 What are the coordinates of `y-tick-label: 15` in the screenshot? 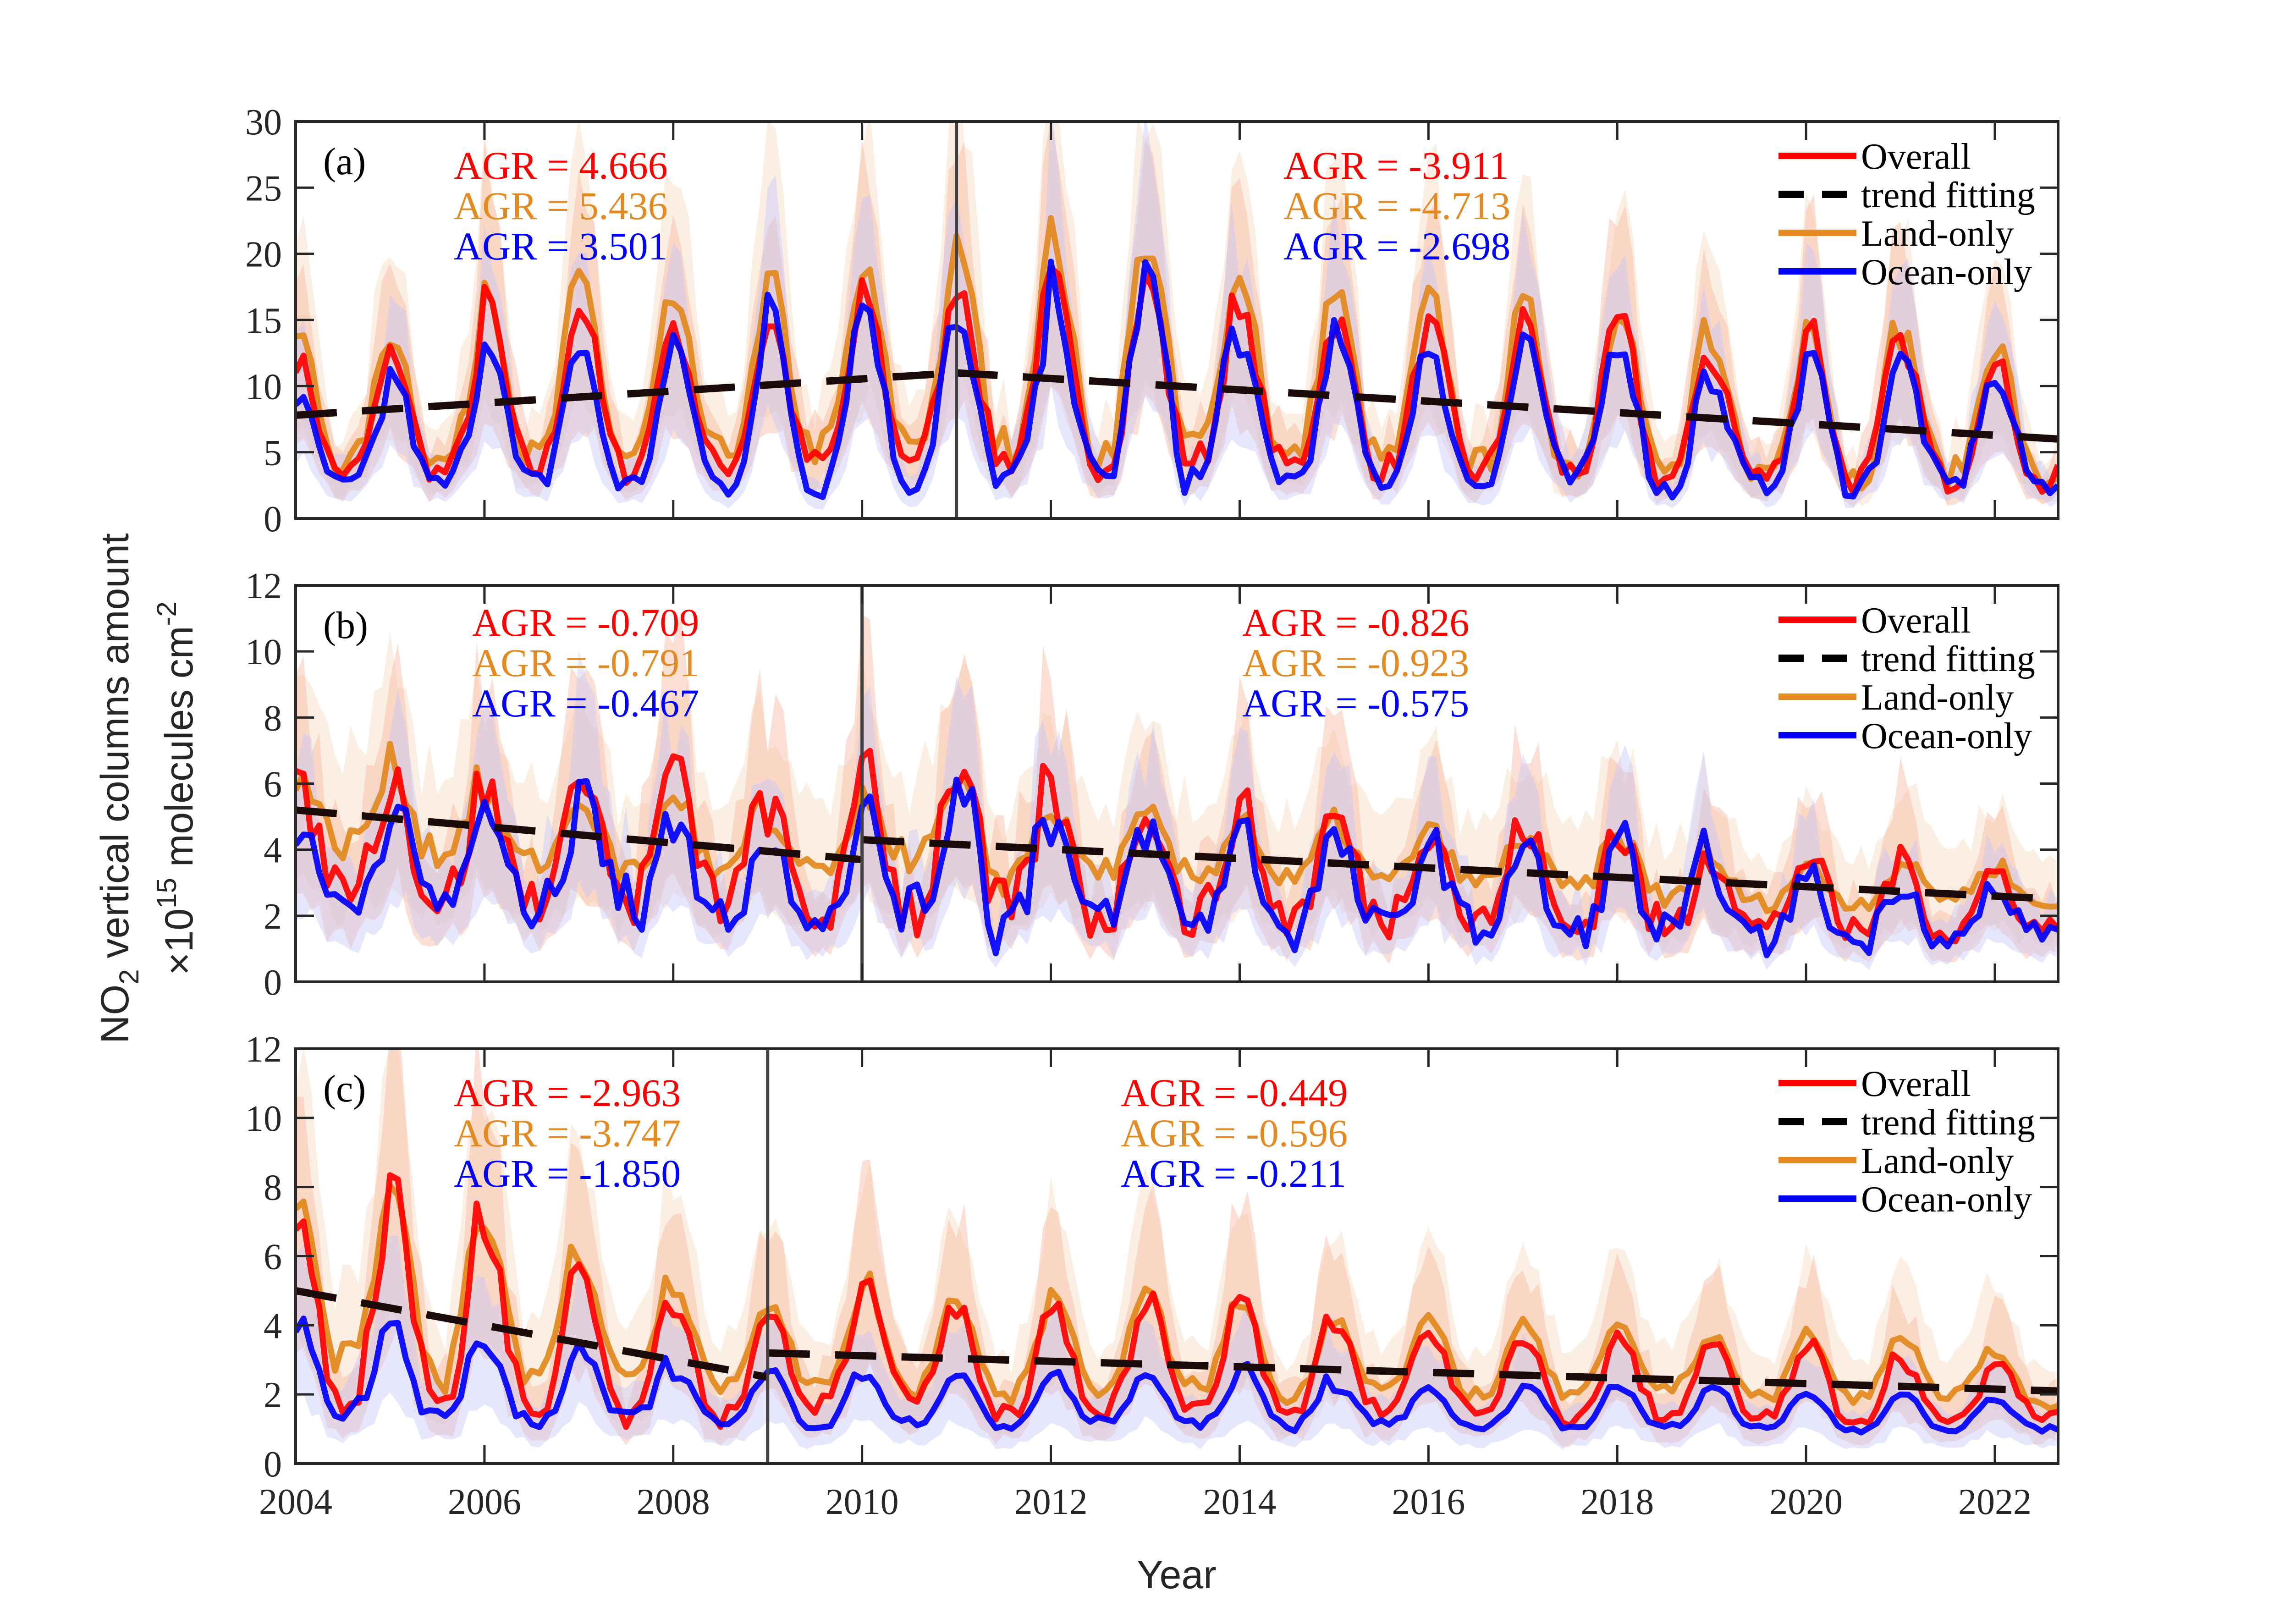 It's located at (263, 321).